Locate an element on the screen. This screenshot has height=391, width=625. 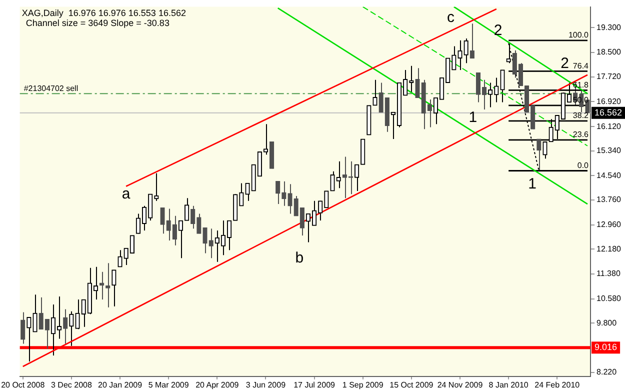
x-tick-label: 17 Jul 2009 is located at coordinates (315, 385).